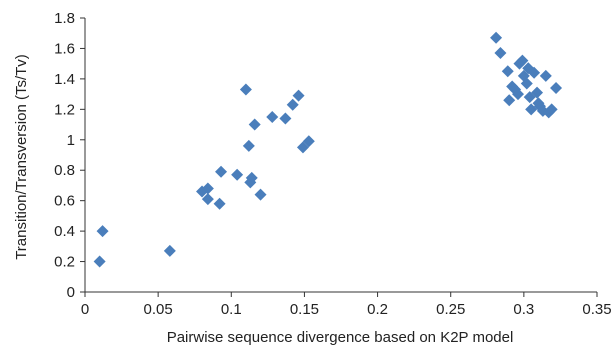  Describe the element at coordinates (304, 309) in the screenshot. I see `x-tick-label: 0.15` at that location.